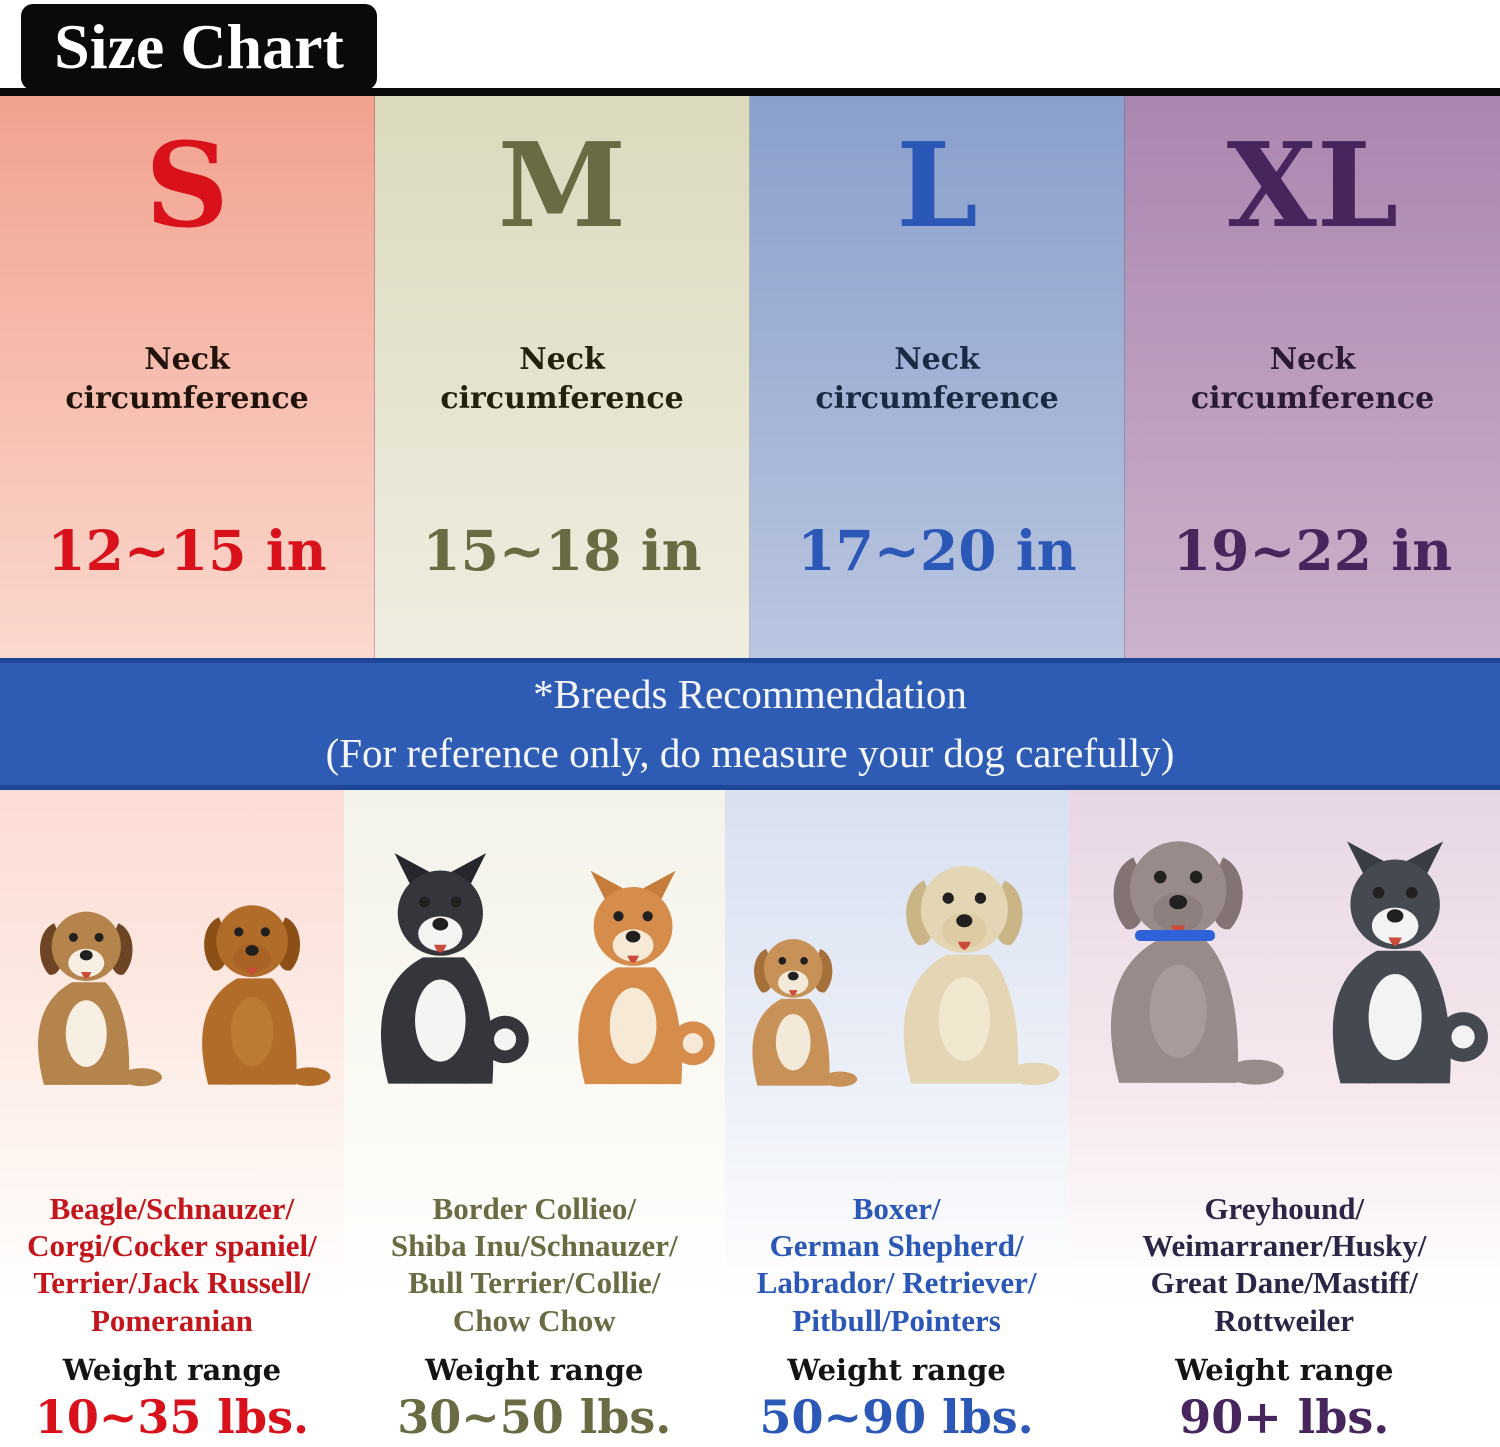  I want to click on size-column-header-xl: XL Neck circumference 19~22 in, so click(1312, 377).